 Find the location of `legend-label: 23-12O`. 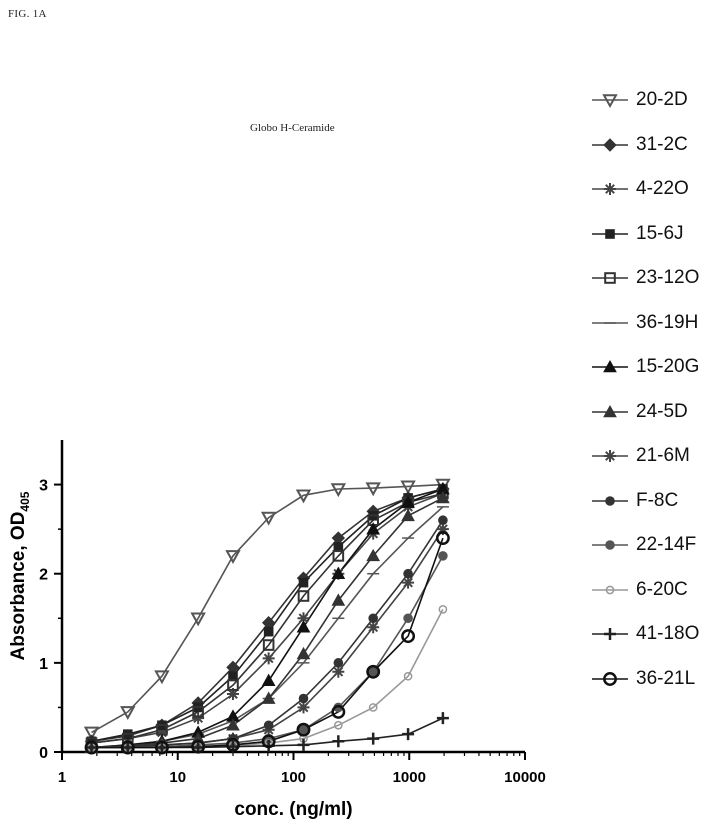

legend-label: 23-12O is located at coordinates (668, 278).